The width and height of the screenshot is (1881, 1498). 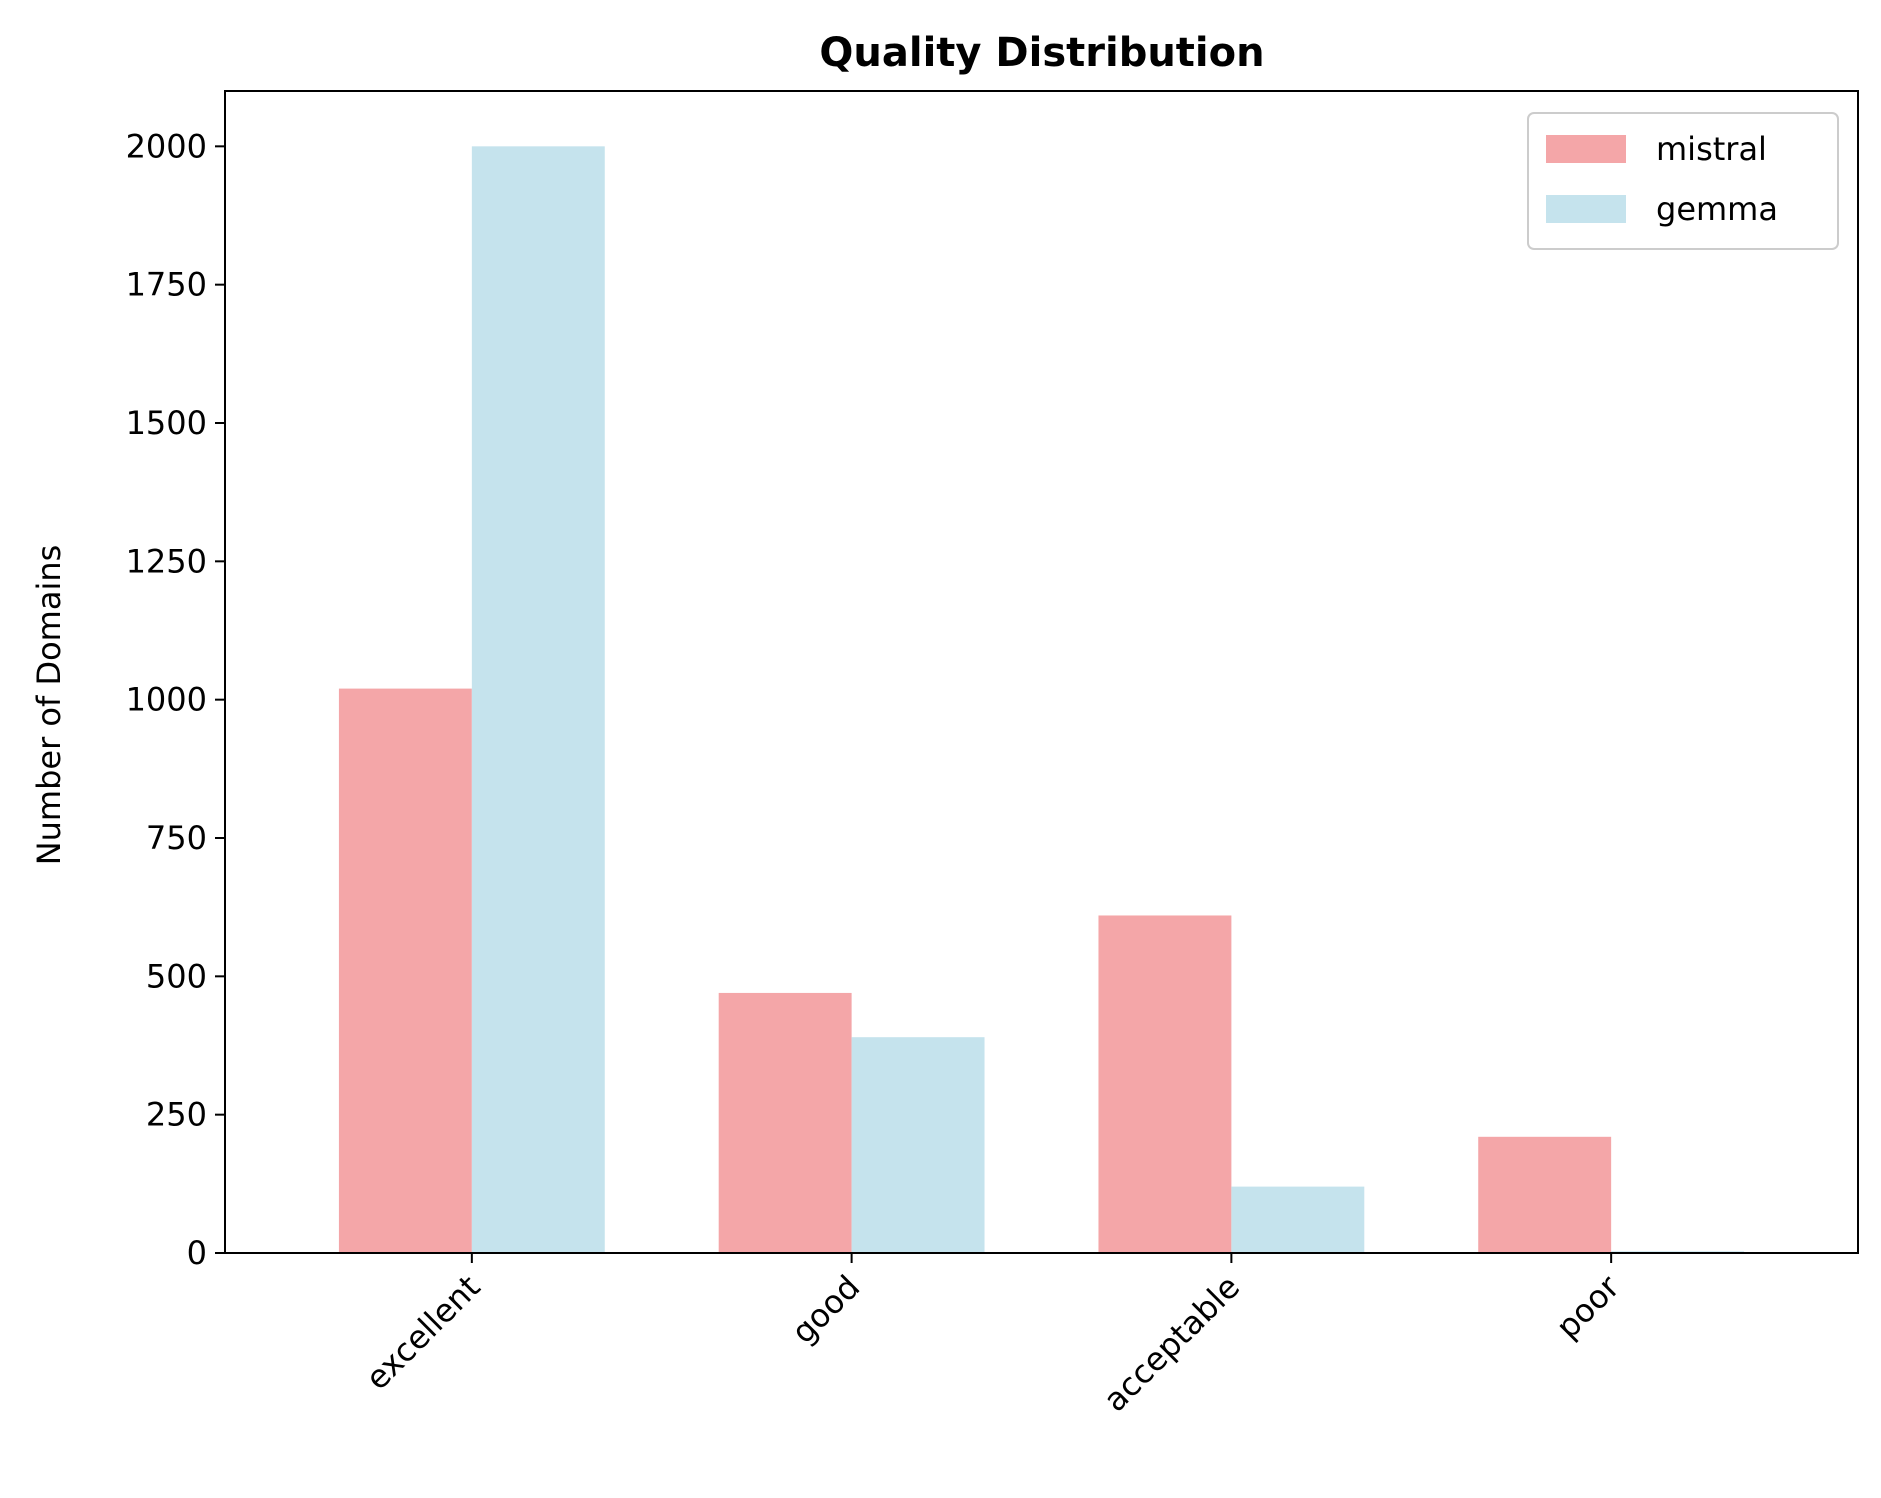 I want to click on y-tick-label: 1500, so click(x=166, y=423).